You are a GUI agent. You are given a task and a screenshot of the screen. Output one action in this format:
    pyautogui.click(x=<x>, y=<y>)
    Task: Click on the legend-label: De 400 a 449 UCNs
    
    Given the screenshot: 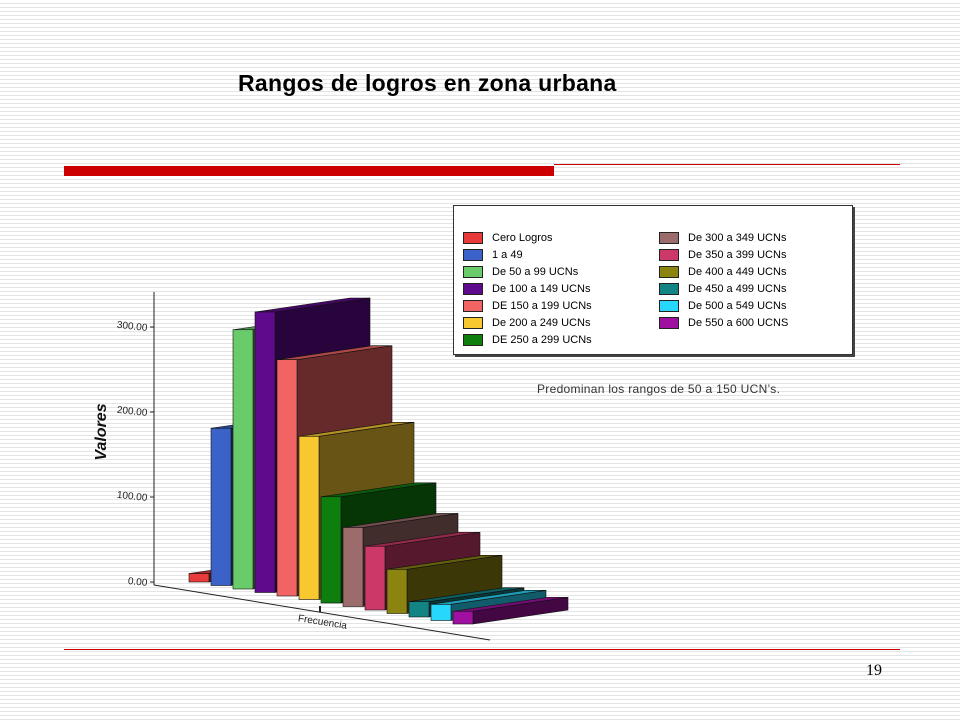 What is the action you would take?
    pyautogui.click(x=737, y=272)
    